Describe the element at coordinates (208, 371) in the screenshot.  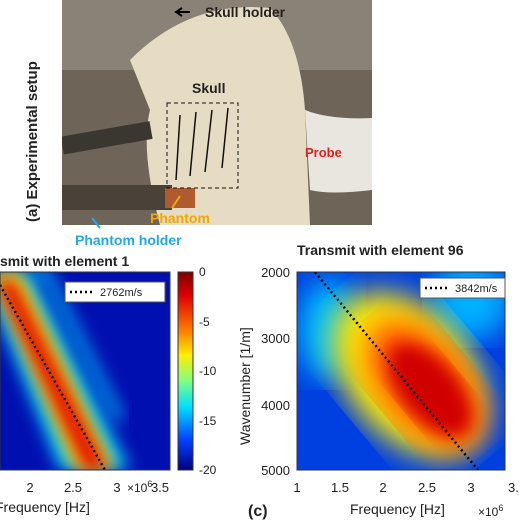
I see `tick: -10` at that location.